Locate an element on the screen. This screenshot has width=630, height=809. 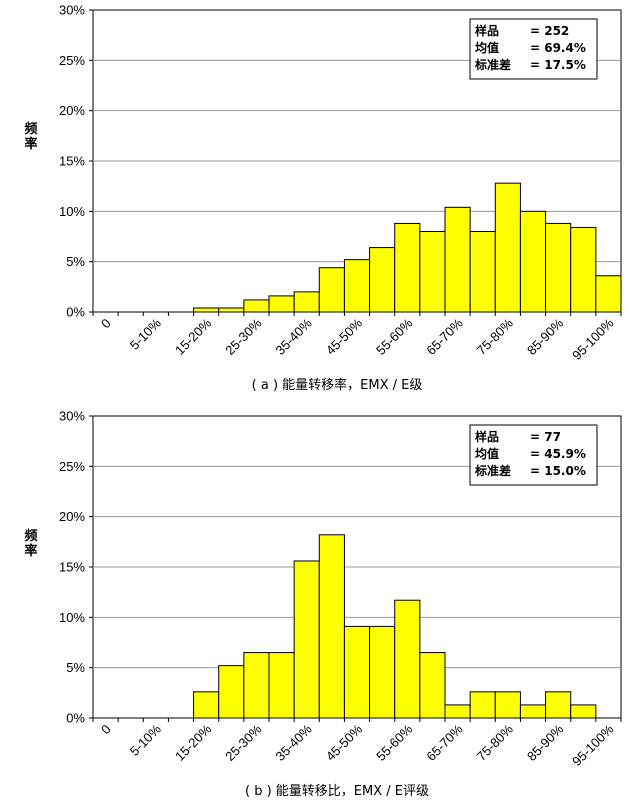
stats-value: = 252 is located at coordinates (549, 31).